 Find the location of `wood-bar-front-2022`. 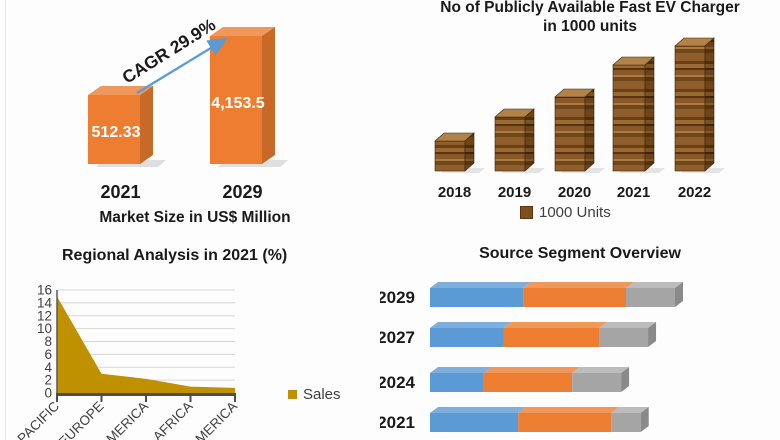

wood-bar-front-2022 is located at coordinates (690, 108).